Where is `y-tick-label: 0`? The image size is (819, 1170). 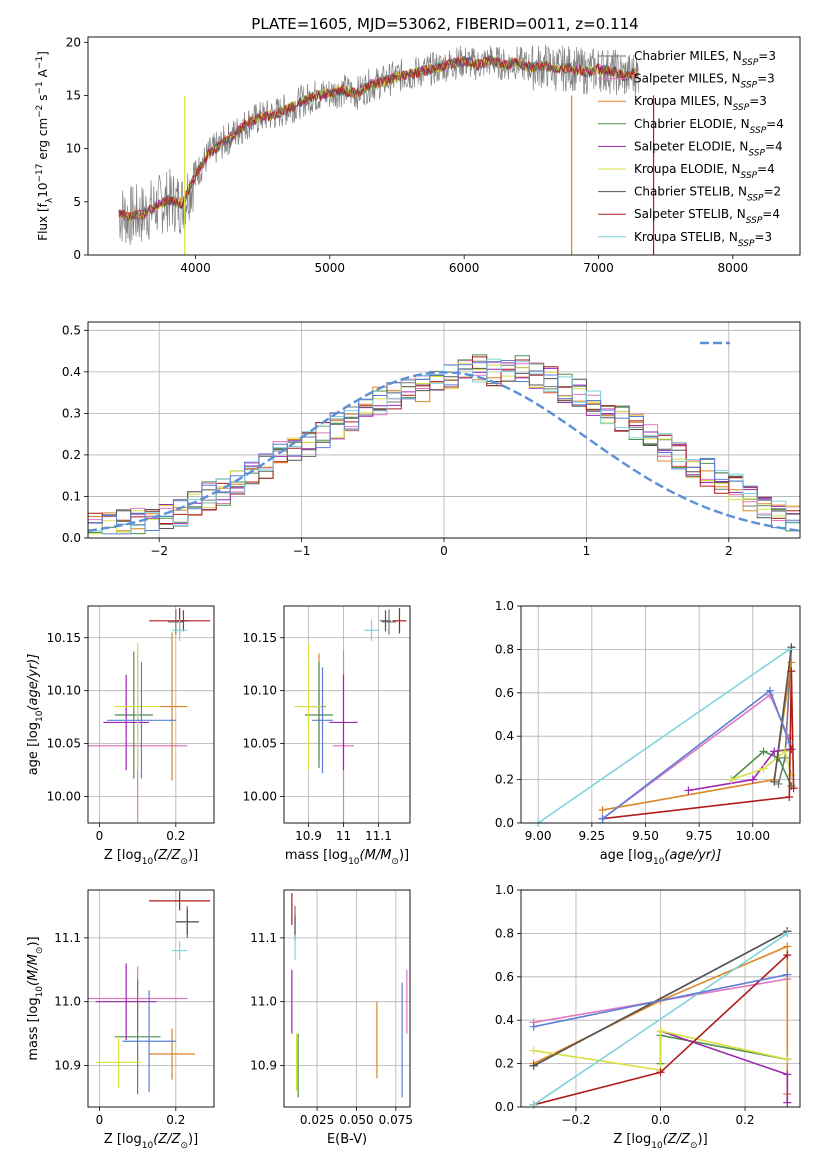 y-tick-label: 0 is located at coordinates (77, 255).